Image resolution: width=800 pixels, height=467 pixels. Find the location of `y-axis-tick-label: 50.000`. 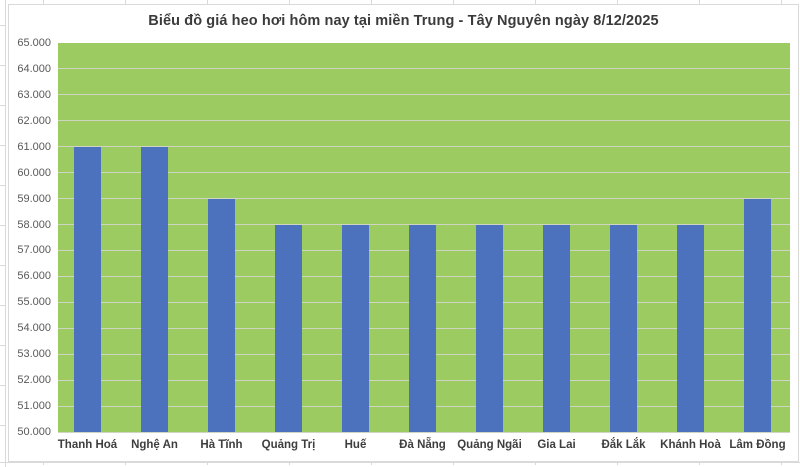

y-axis-tick-label: 50.000 is located at coordinates (34, 432).